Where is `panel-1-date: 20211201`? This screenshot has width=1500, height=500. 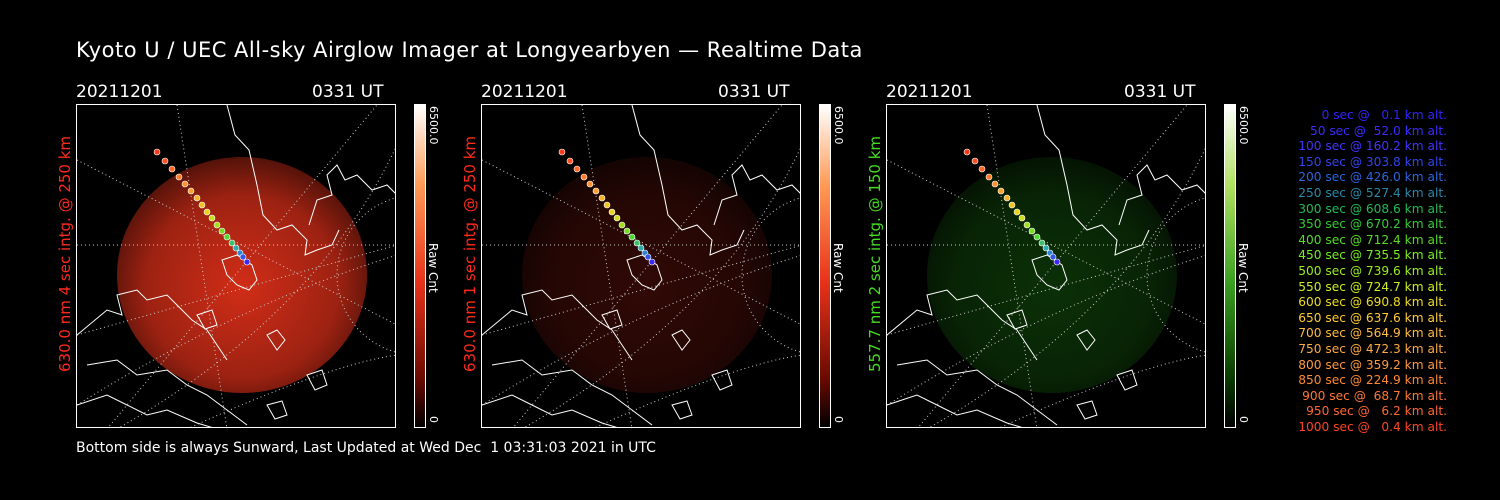
panel-1-date: 20211201 is located at coordinates (119, 92).